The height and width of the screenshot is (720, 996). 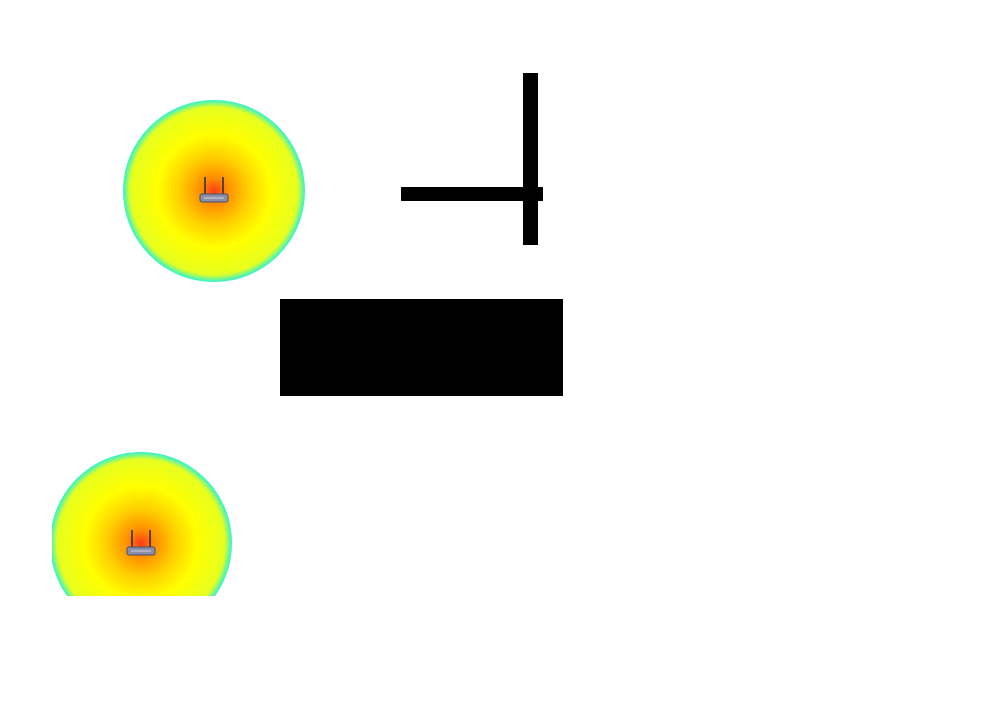 I want to click on obstacle-block, so click(x=421, y=347).